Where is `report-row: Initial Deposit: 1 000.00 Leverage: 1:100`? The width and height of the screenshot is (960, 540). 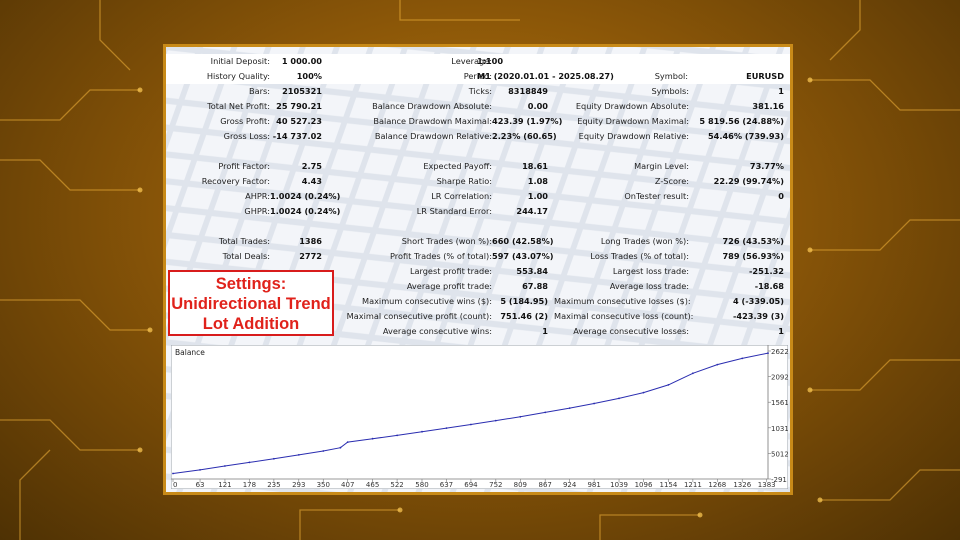
report-row: Initial Deposit: 1 000.00 Leverage: 1:100 is located at coordinates (478, 61).